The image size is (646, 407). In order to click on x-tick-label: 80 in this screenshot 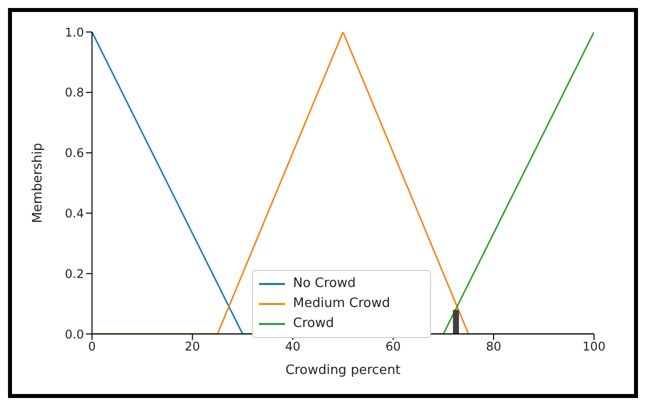, I will do `click(494, 347)`.